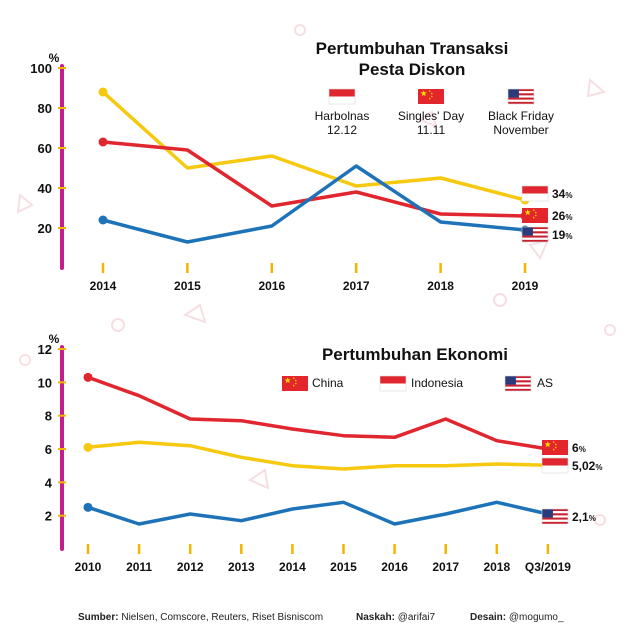 Image resolution: width=640 pixels, height=640 pixels. Describe the element at coordinates (584, 517) in the screenshot. I see `end-value-label: 2,1%` at that location.